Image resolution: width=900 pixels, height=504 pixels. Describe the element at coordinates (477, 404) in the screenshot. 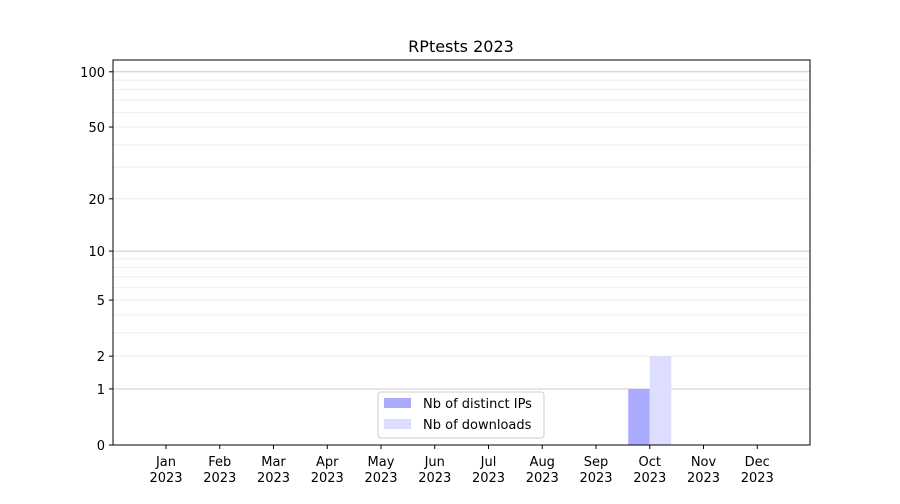

I see `legend-label: Nb of distinct IPs` at that location.